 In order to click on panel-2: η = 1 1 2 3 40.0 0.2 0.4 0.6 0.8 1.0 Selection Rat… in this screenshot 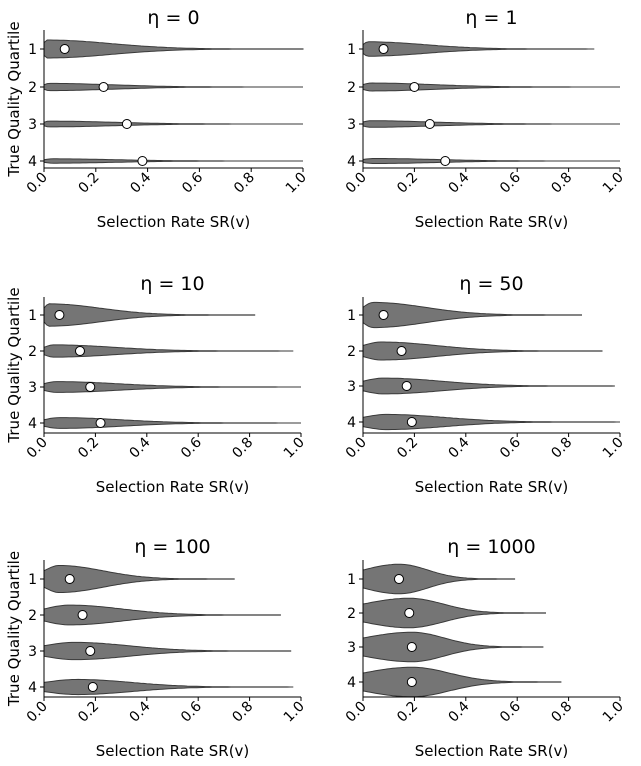, I will do `click(485, 119)`.